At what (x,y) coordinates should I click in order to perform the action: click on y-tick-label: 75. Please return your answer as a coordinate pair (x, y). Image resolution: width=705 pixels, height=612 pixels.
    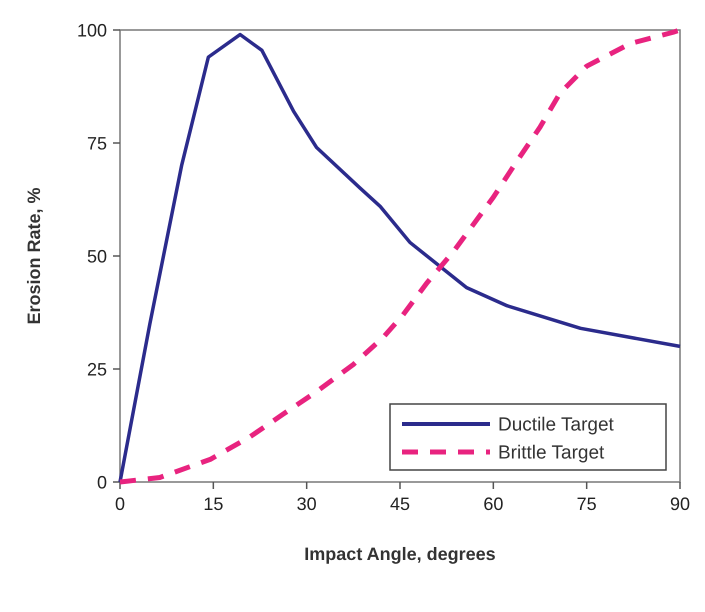
    Looking at the image, I should click on (96, 143).